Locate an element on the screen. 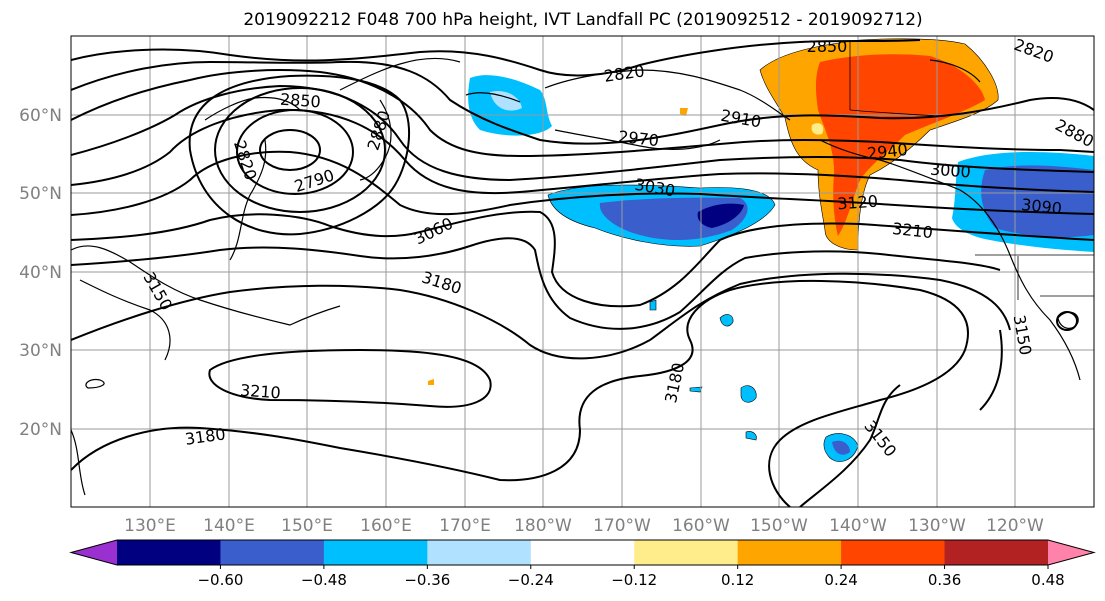 The height and width of the screenshot is (601, 1105). lon-label: 140°W is located at coordinates (858, 526).